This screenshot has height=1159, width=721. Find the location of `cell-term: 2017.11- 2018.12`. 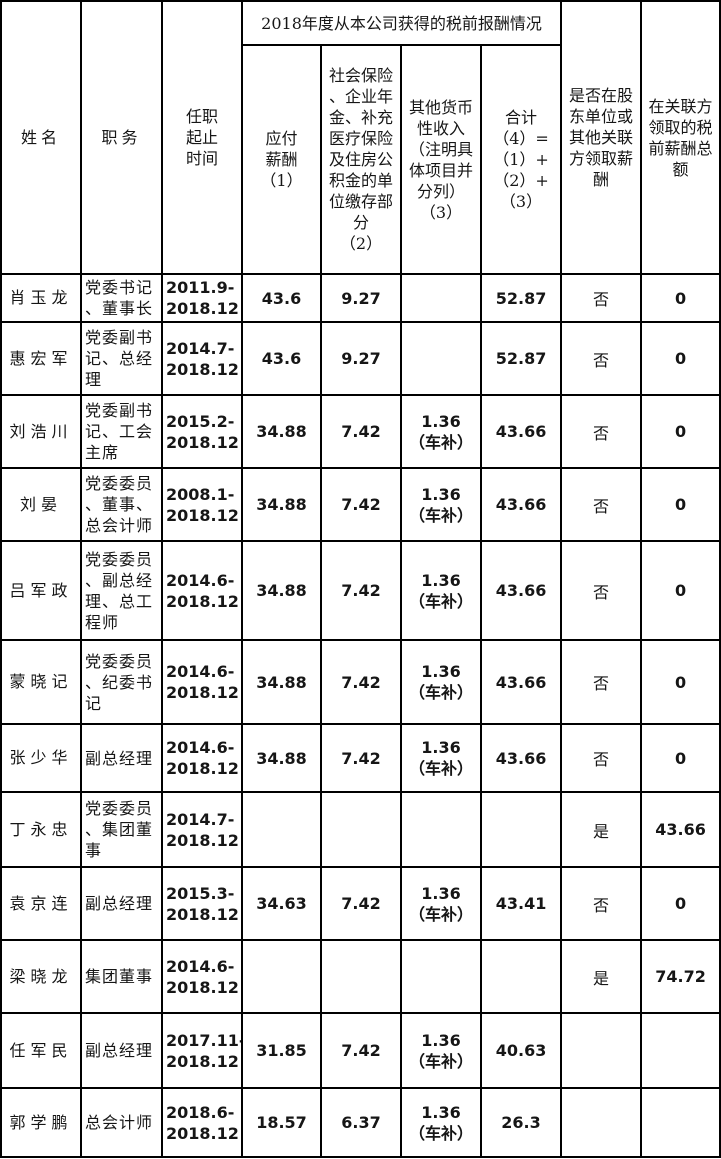

cell-term: 2017.11- 2018.12 is located at coordinates (202, 1050).